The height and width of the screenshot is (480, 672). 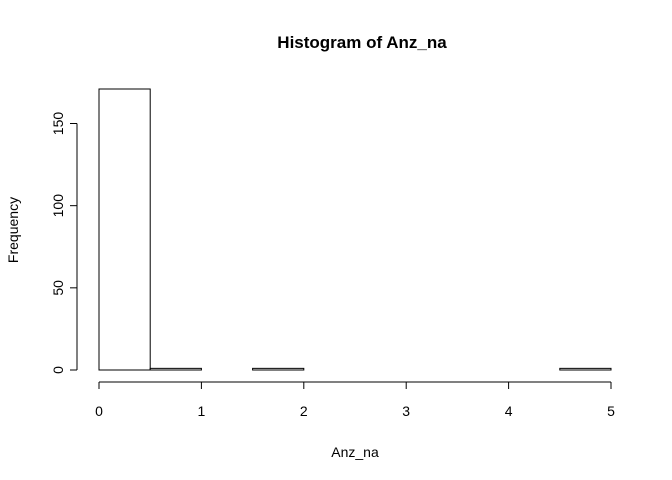 What do you see at coordinates (58, 288) in the screenshot?
I see `y-tick-label: 50` at bounding box center [58, 288].